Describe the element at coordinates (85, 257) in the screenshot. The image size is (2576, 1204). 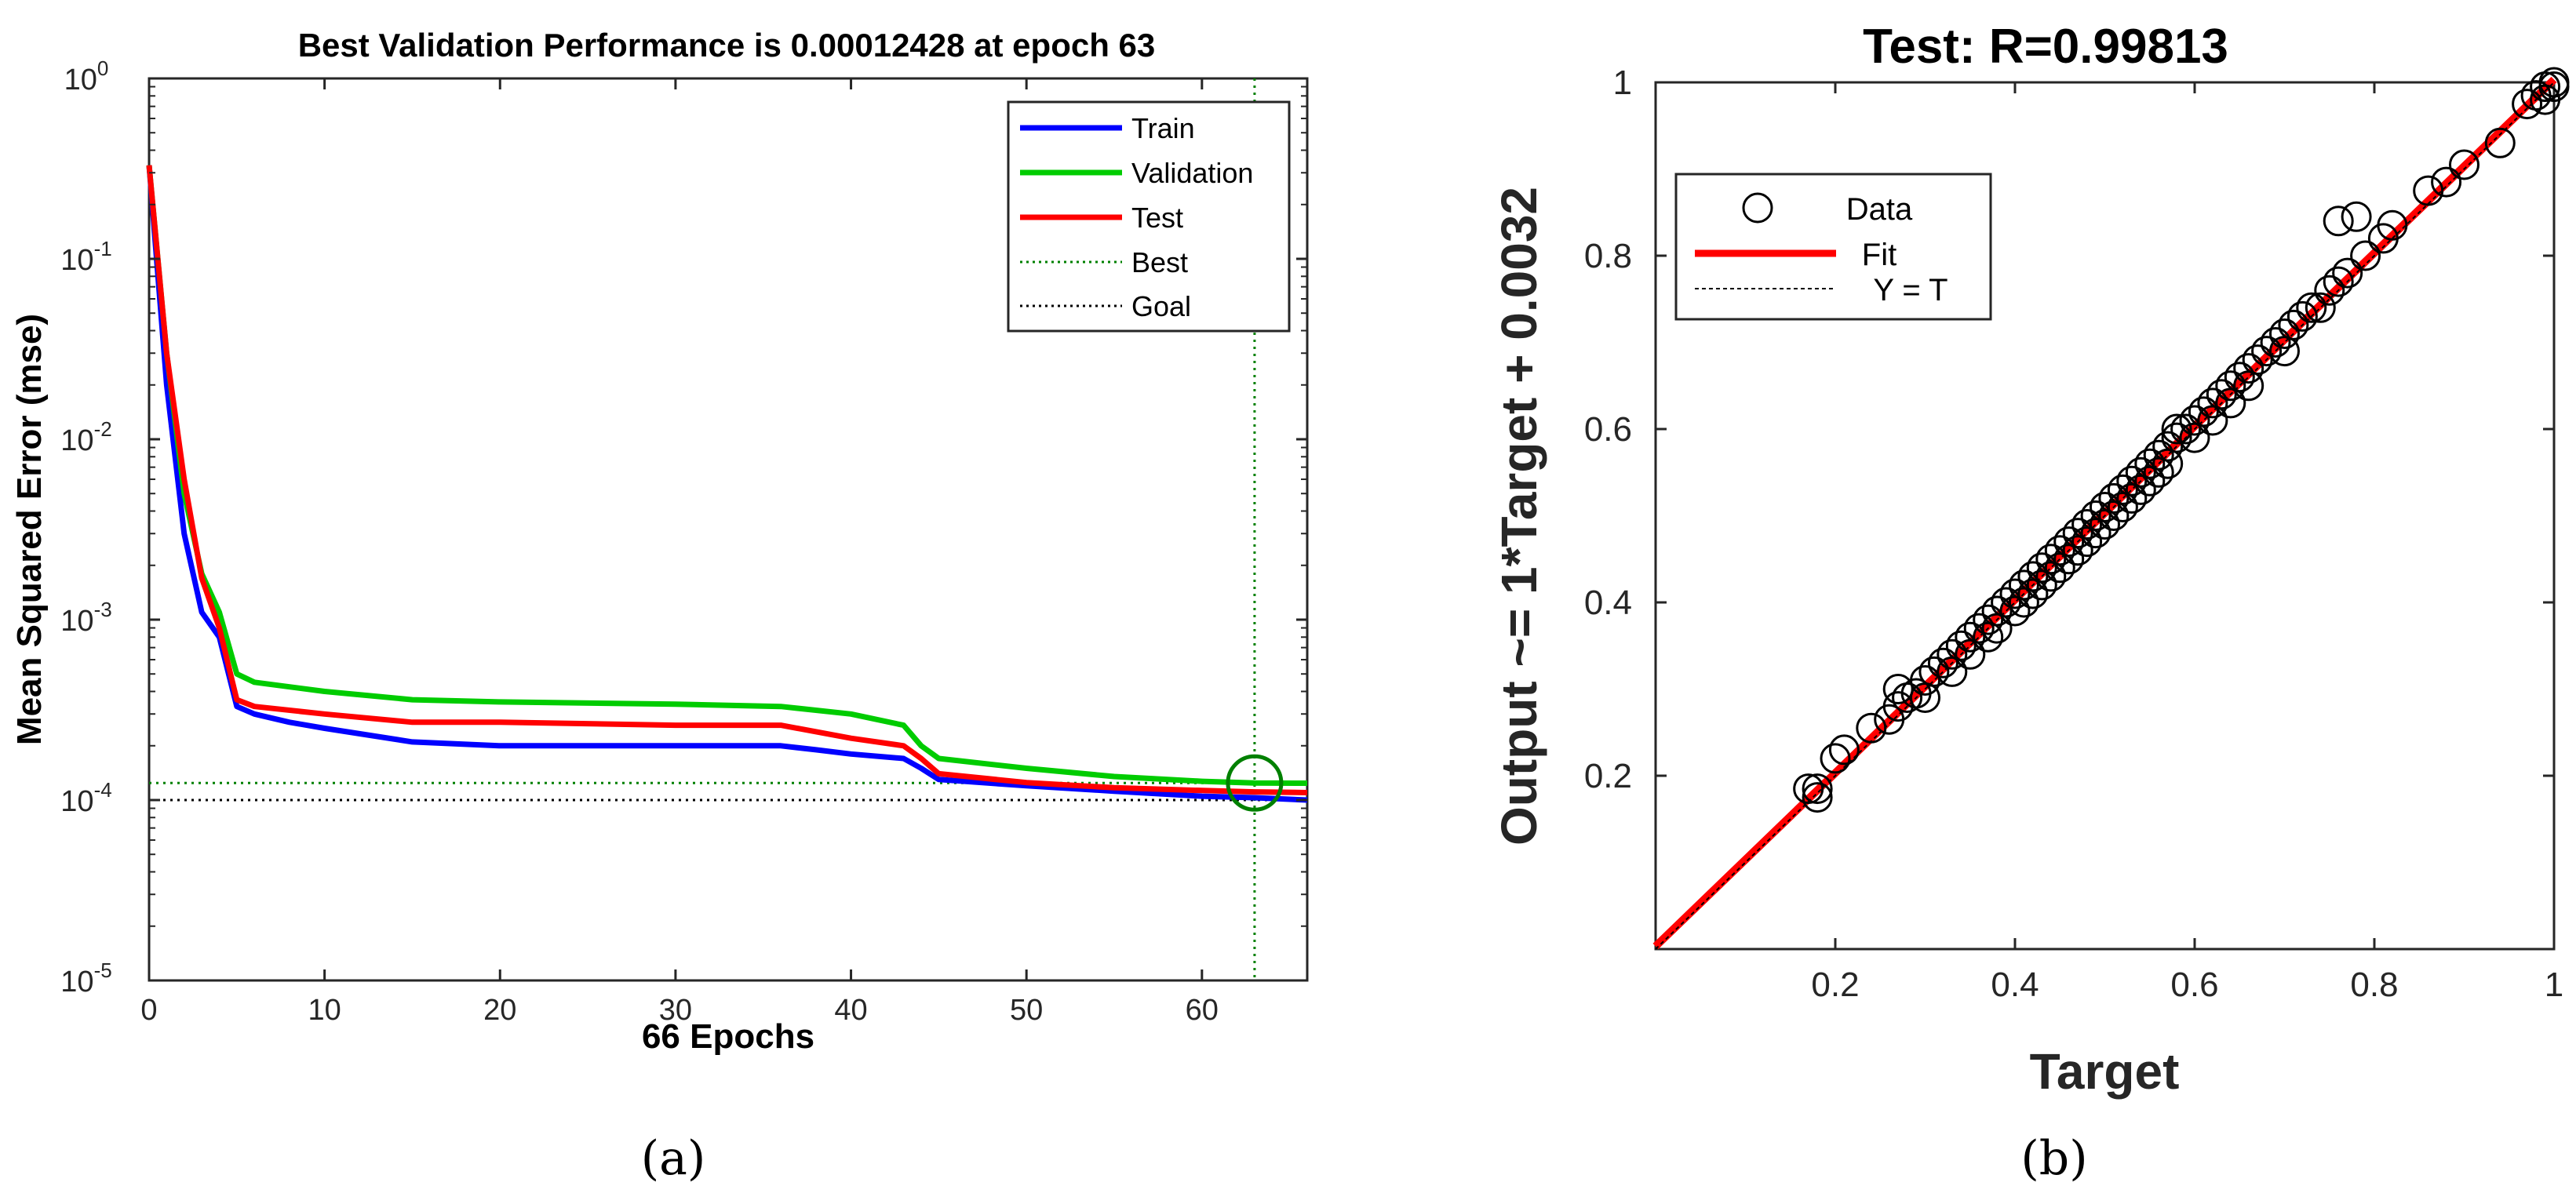
I see `chart-a-ytick-label: 10⁻¹` at that location.